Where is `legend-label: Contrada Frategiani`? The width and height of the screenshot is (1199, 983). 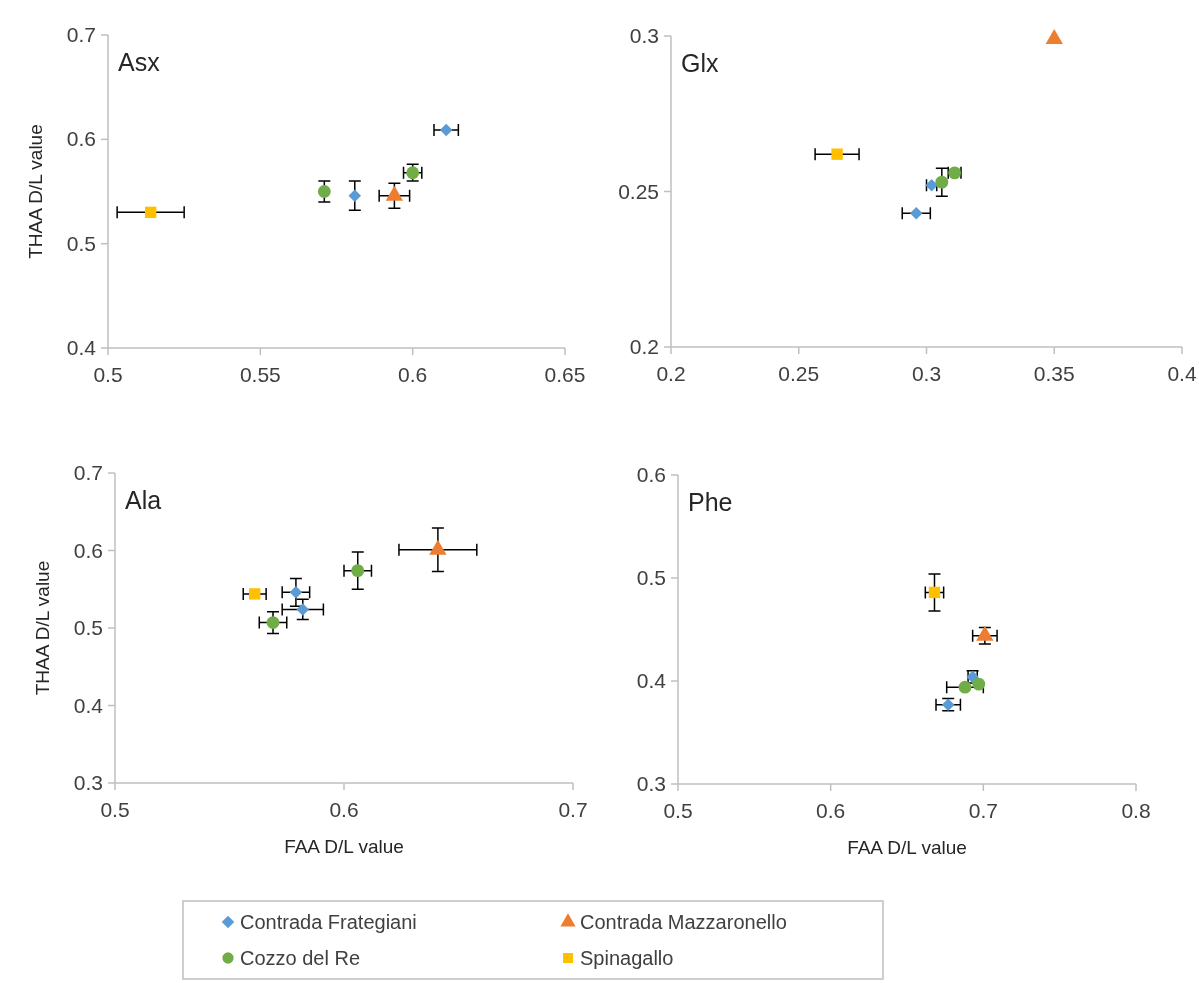
legend-label: Contrada Frategiani is located at coordinates (328, 922).